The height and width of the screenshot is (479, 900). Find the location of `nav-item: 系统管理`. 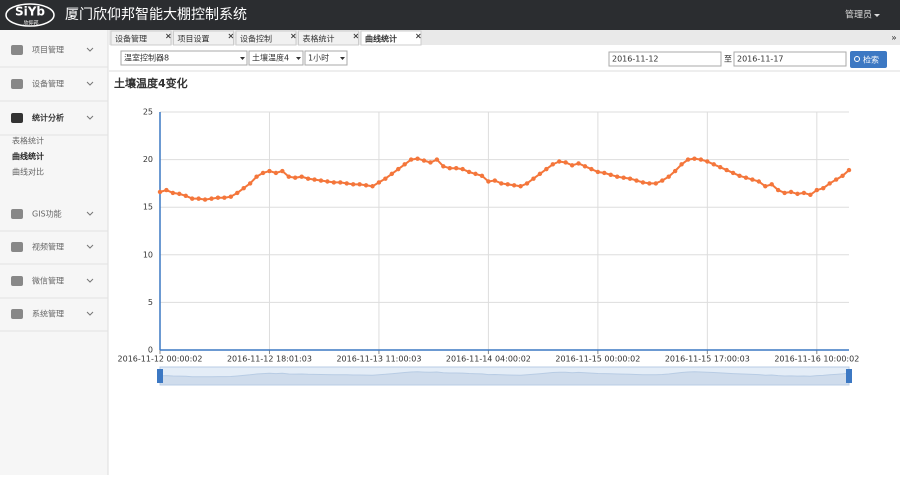

nav-item: 系统管理 is located at coordinates (48, 314).